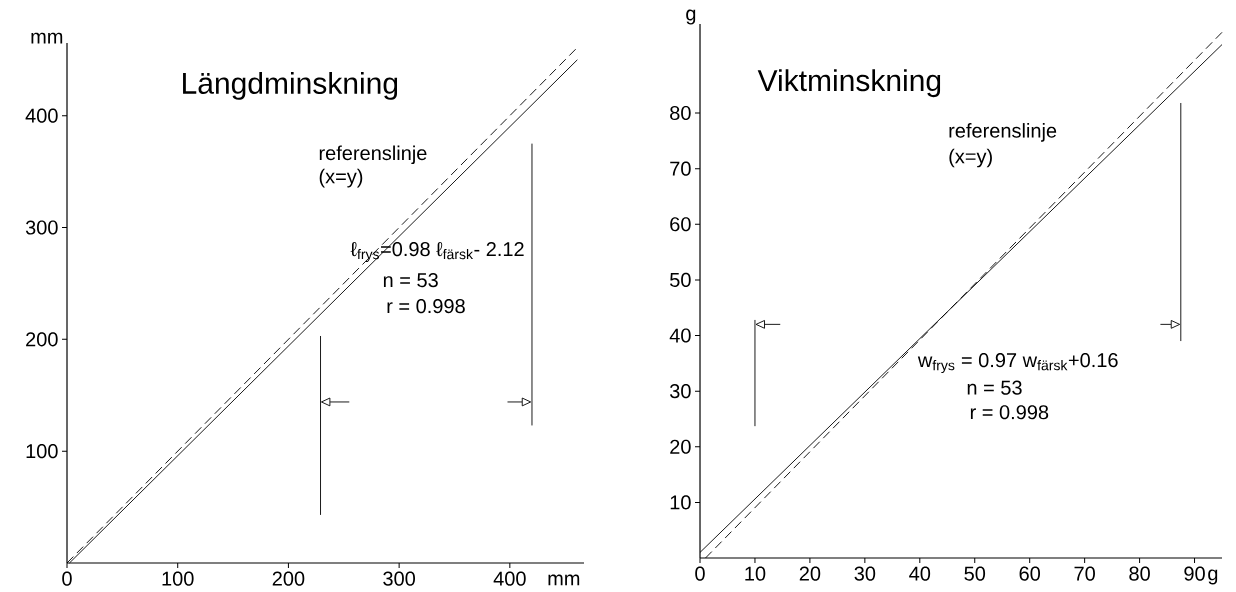  I want to click on x-tick-label: 10, so click(755, 573).